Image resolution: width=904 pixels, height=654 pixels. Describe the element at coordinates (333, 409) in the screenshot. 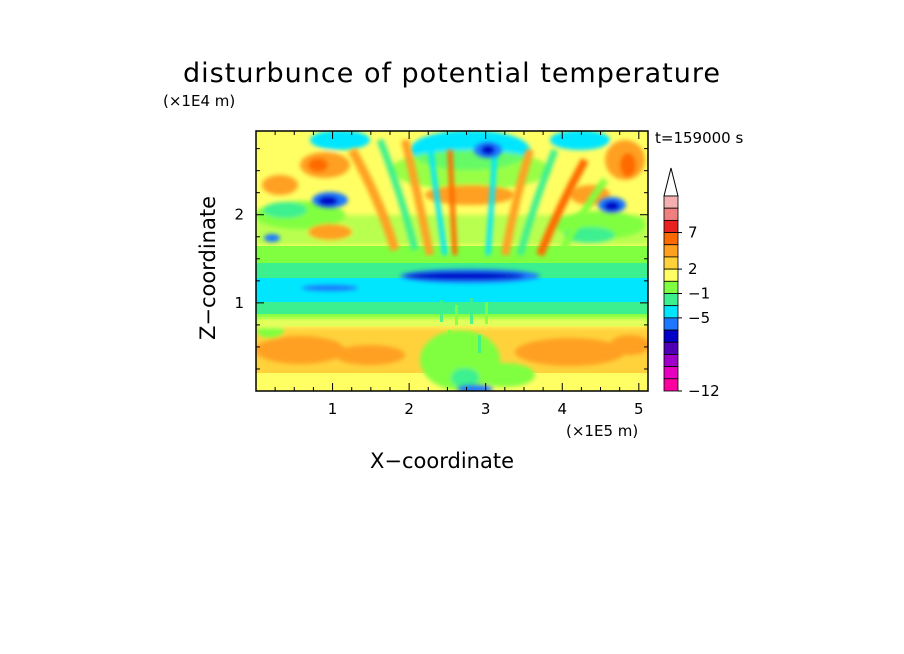

I see `x-tick-label: 1` at that location.